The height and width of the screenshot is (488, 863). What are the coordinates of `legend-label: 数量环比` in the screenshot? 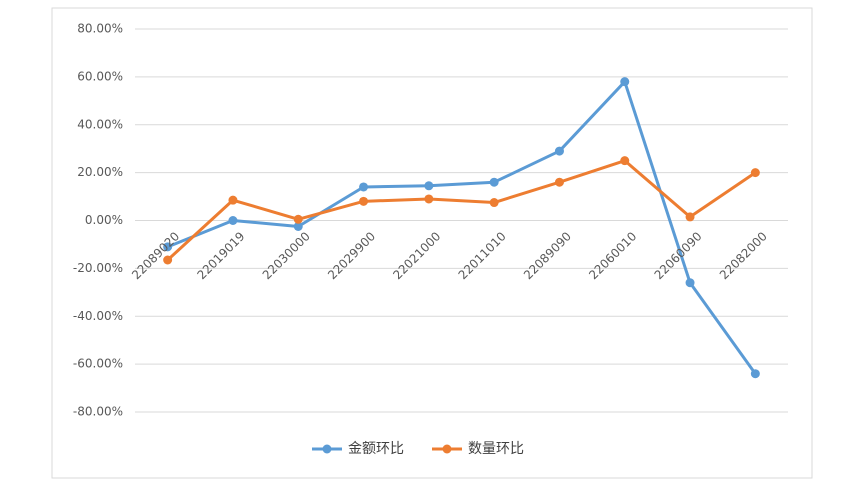 It's located at (496, 449).